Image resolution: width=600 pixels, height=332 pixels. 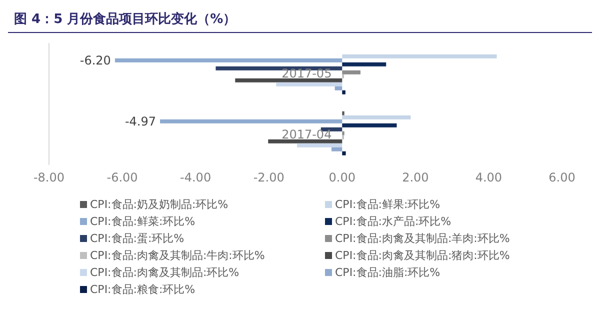 What do you see at coordinates (307, 73) in the screenshot?
I see `y-tick-label: 2017-05` at bounding box center [307, 73].